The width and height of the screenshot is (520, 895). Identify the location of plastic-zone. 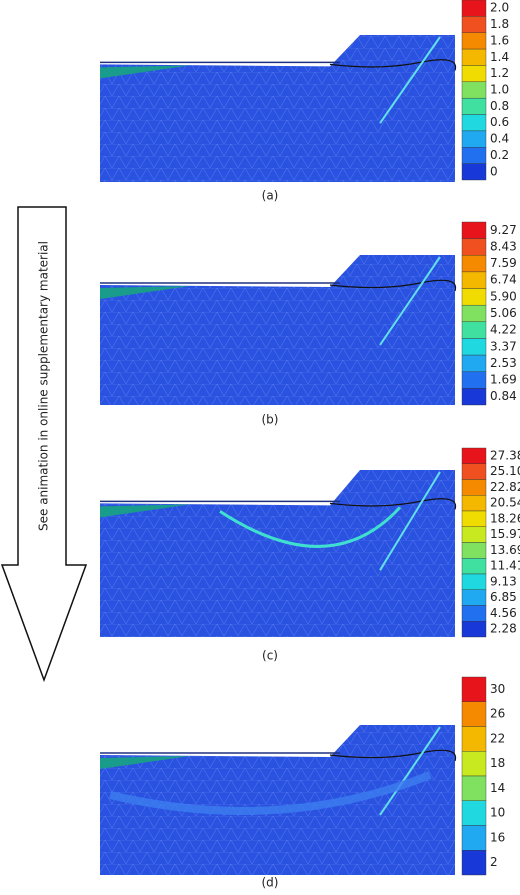
(270, 793).